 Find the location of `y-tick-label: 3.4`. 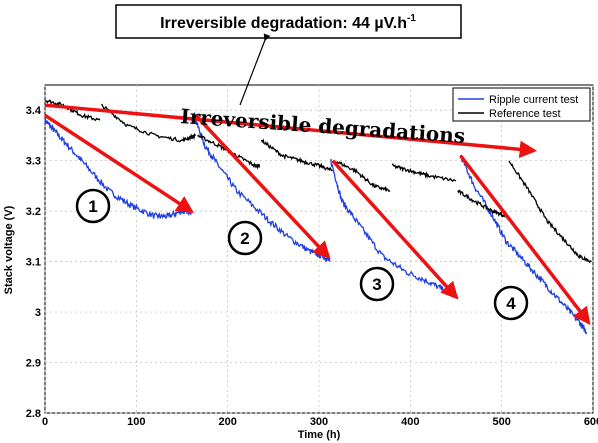

y-tick-label: 3.4 is located at coordinates (34, 111).